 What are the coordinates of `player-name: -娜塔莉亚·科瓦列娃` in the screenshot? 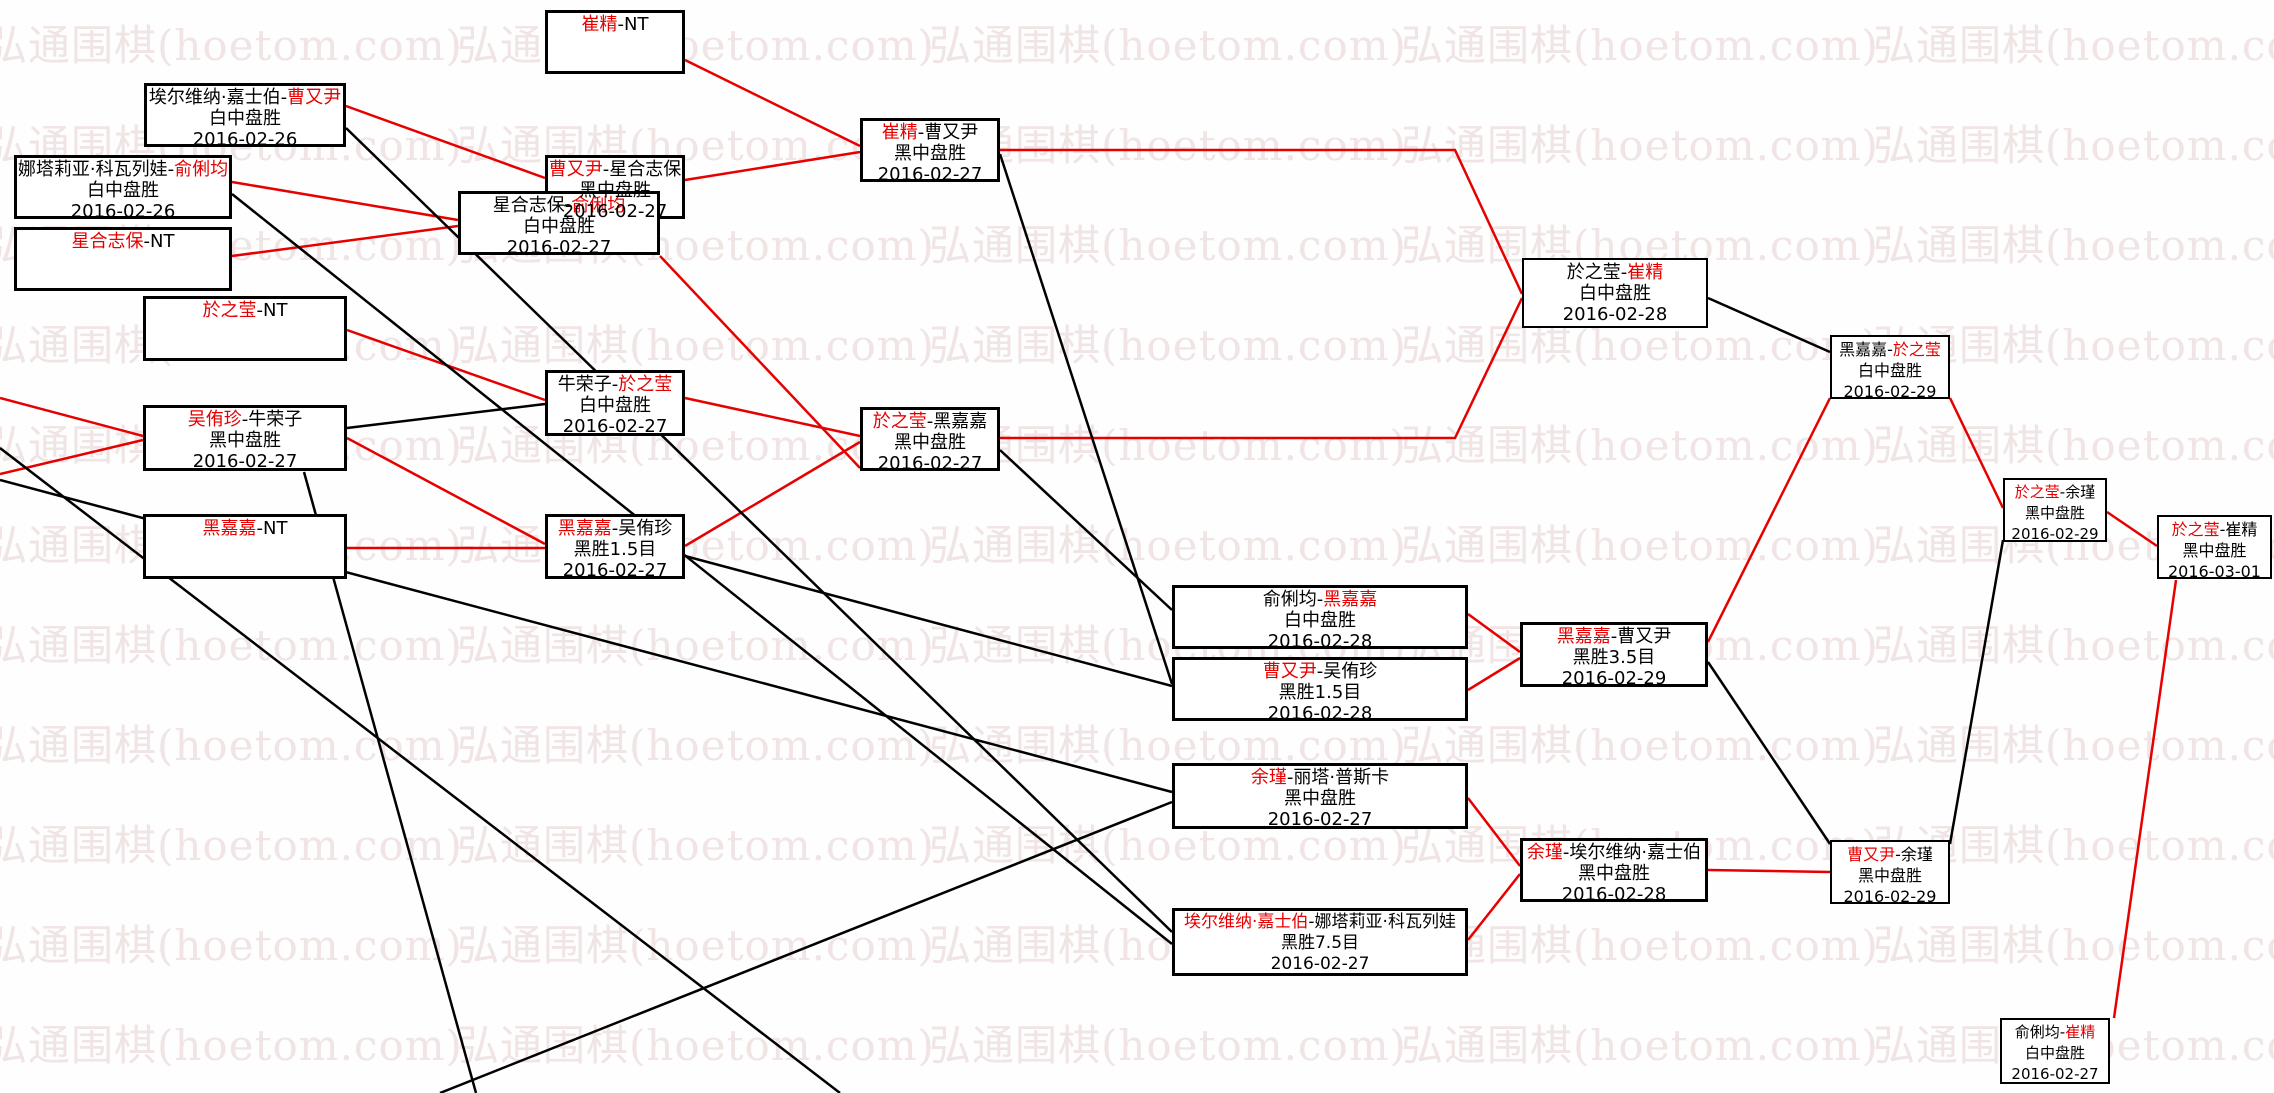 It's located at (1382, 922).